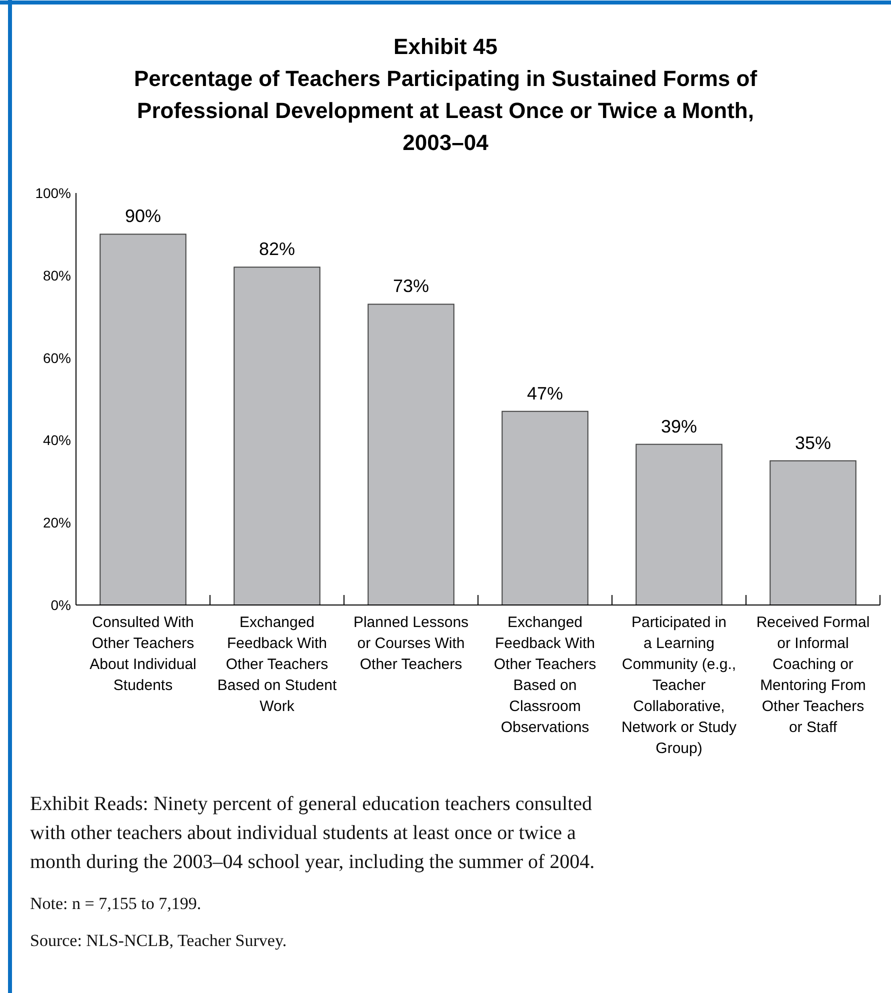  I want to click on x-tick-label: Consulted With Other Teachers About Individual Students, so click(143, 654).